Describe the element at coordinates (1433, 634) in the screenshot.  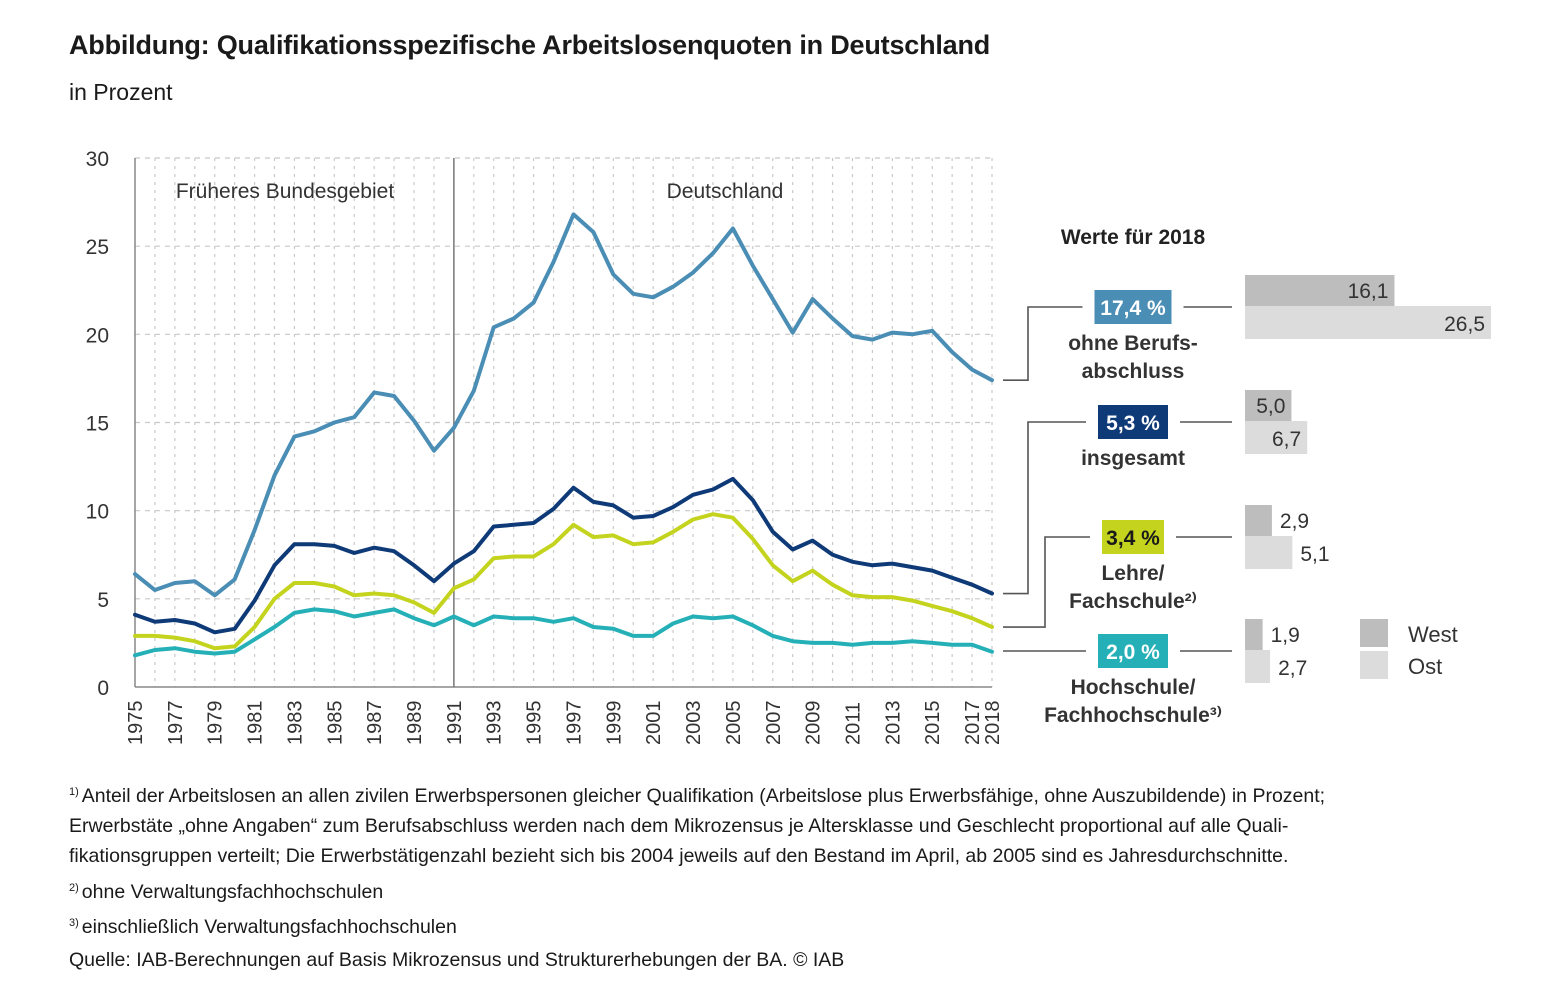
I see `legend-label-west: West` at that location.